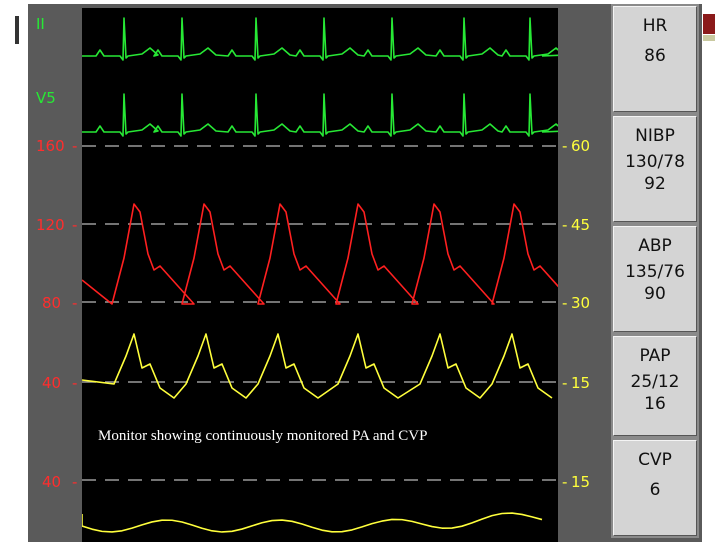  Describe the element at coordinates (709, 38) in the screenshot. I see `corner-mark-secondary` at that location.